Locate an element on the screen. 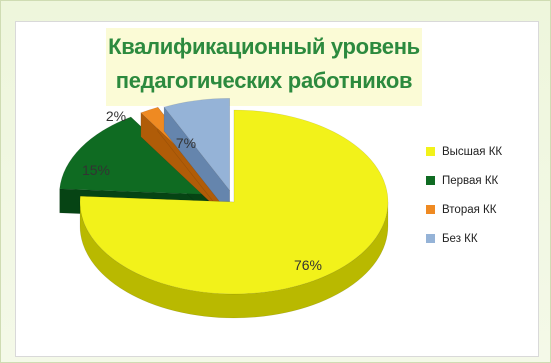  legend-label-vtoraya: Вторая КК is located at coordinates (469, 210).